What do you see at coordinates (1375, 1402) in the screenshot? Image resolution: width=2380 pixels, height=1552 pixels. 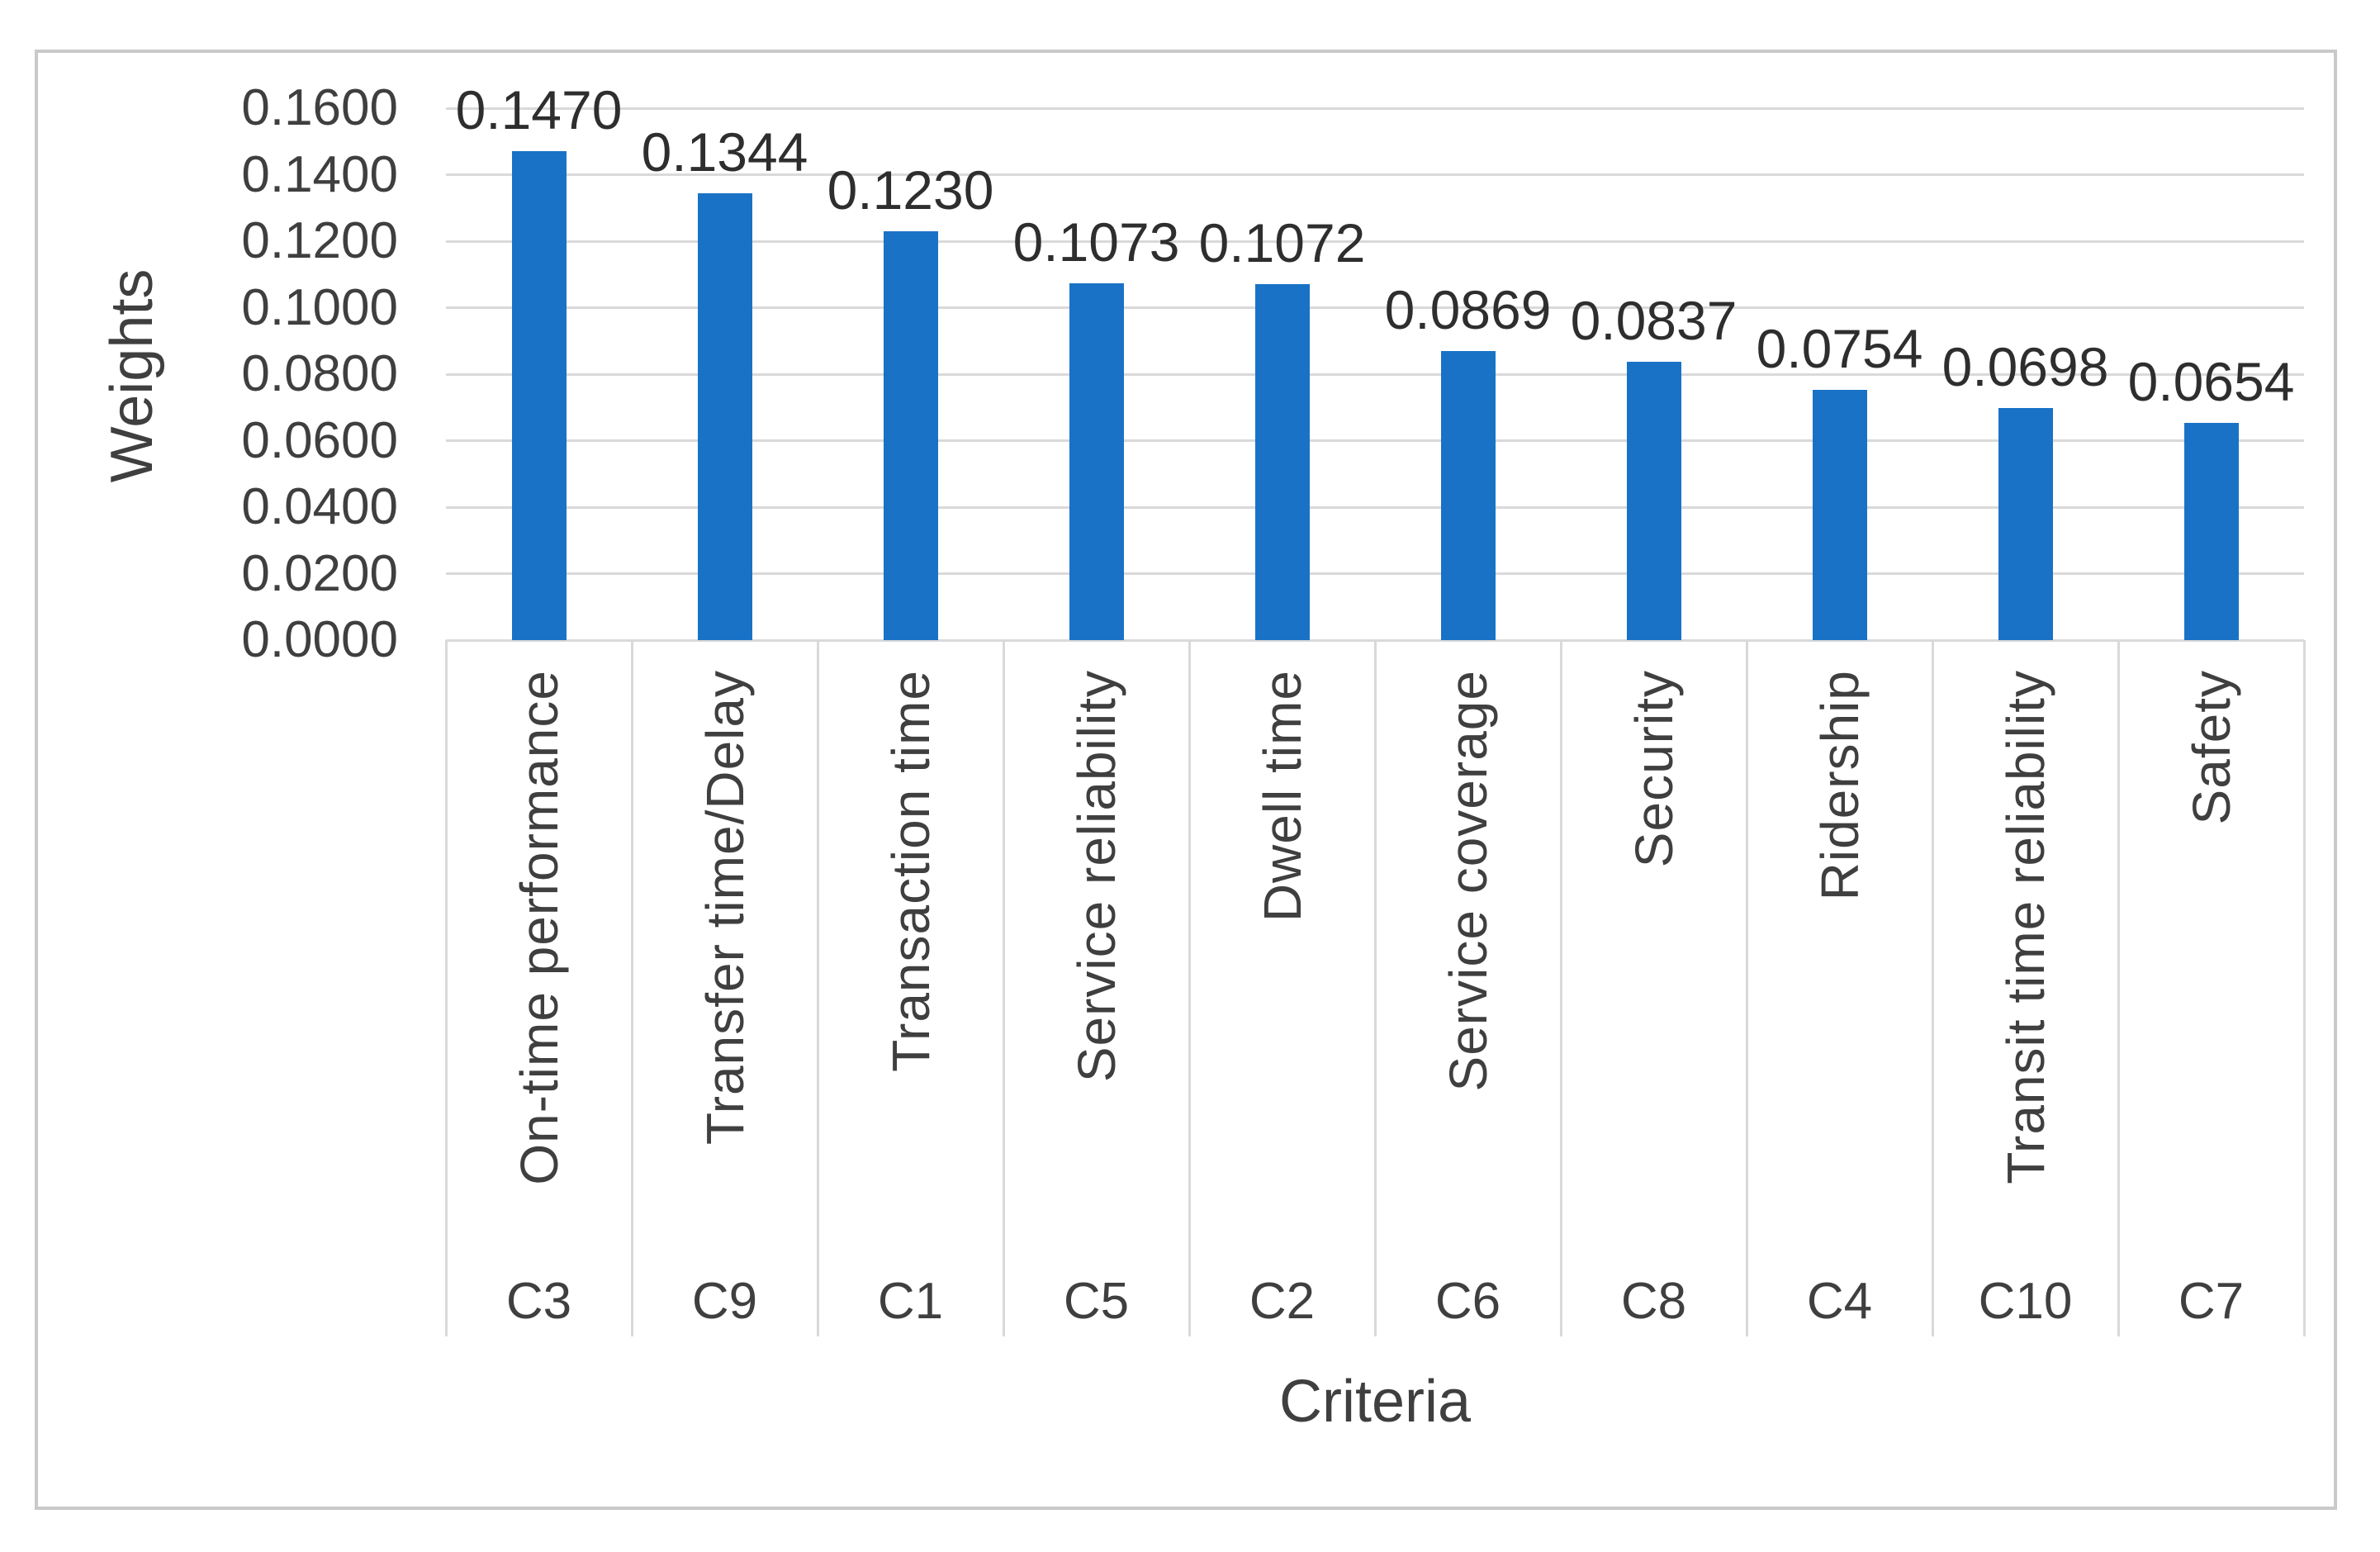 I see `x-axis-title: Criteria` at bounding box center [1375, 1402].